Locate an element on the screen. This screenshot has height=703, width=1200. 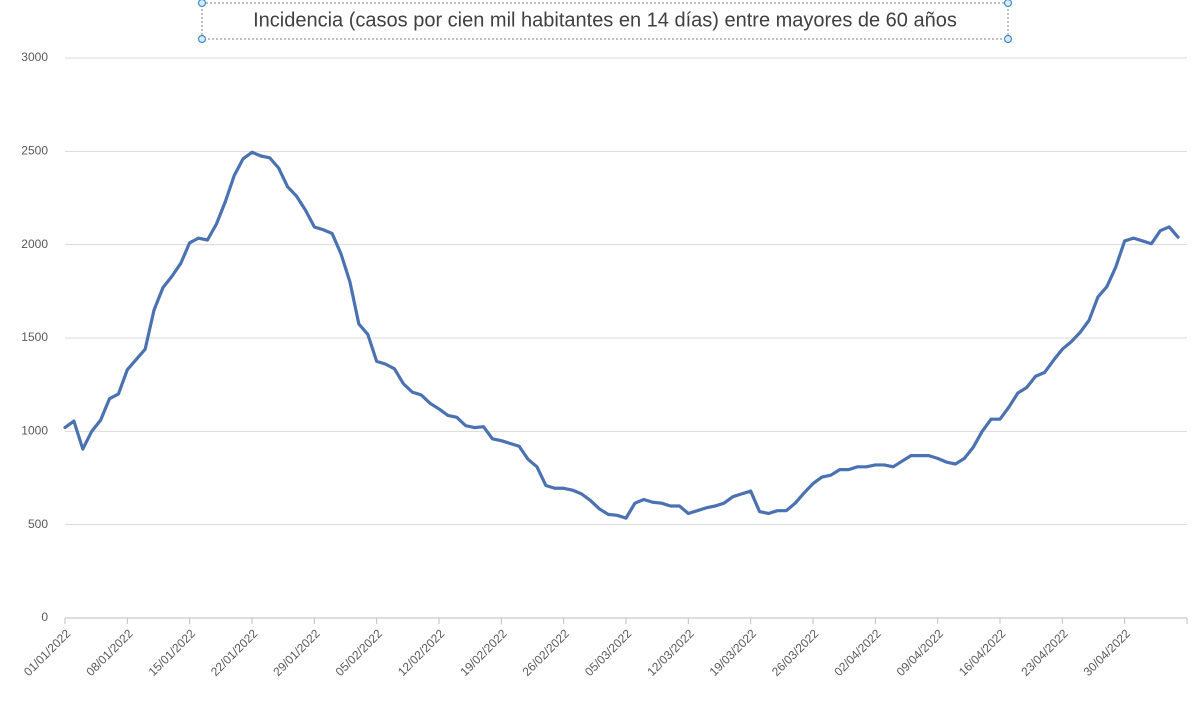
x-tick-label: 02/04/2022 is located at coordinates (857, 652).